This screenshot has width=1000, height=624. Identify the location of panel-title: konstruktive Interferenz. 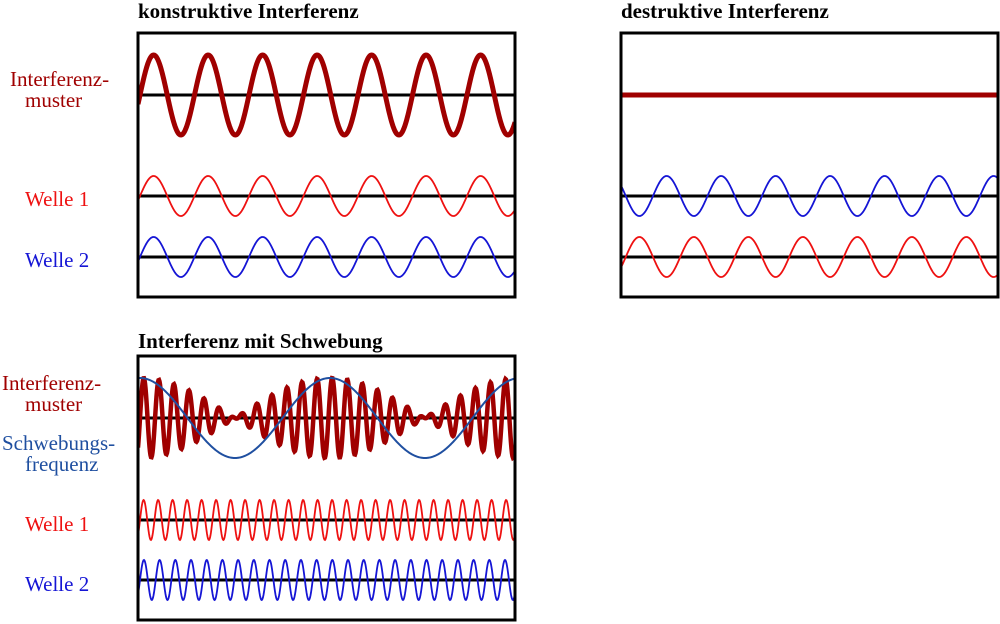
(248, 11).